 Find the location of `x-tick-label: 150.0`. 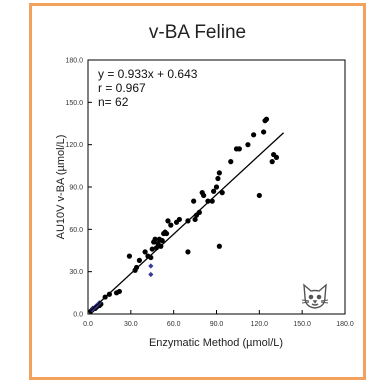

x-tick-label: 150.0 is located at coordinates (302, 324).